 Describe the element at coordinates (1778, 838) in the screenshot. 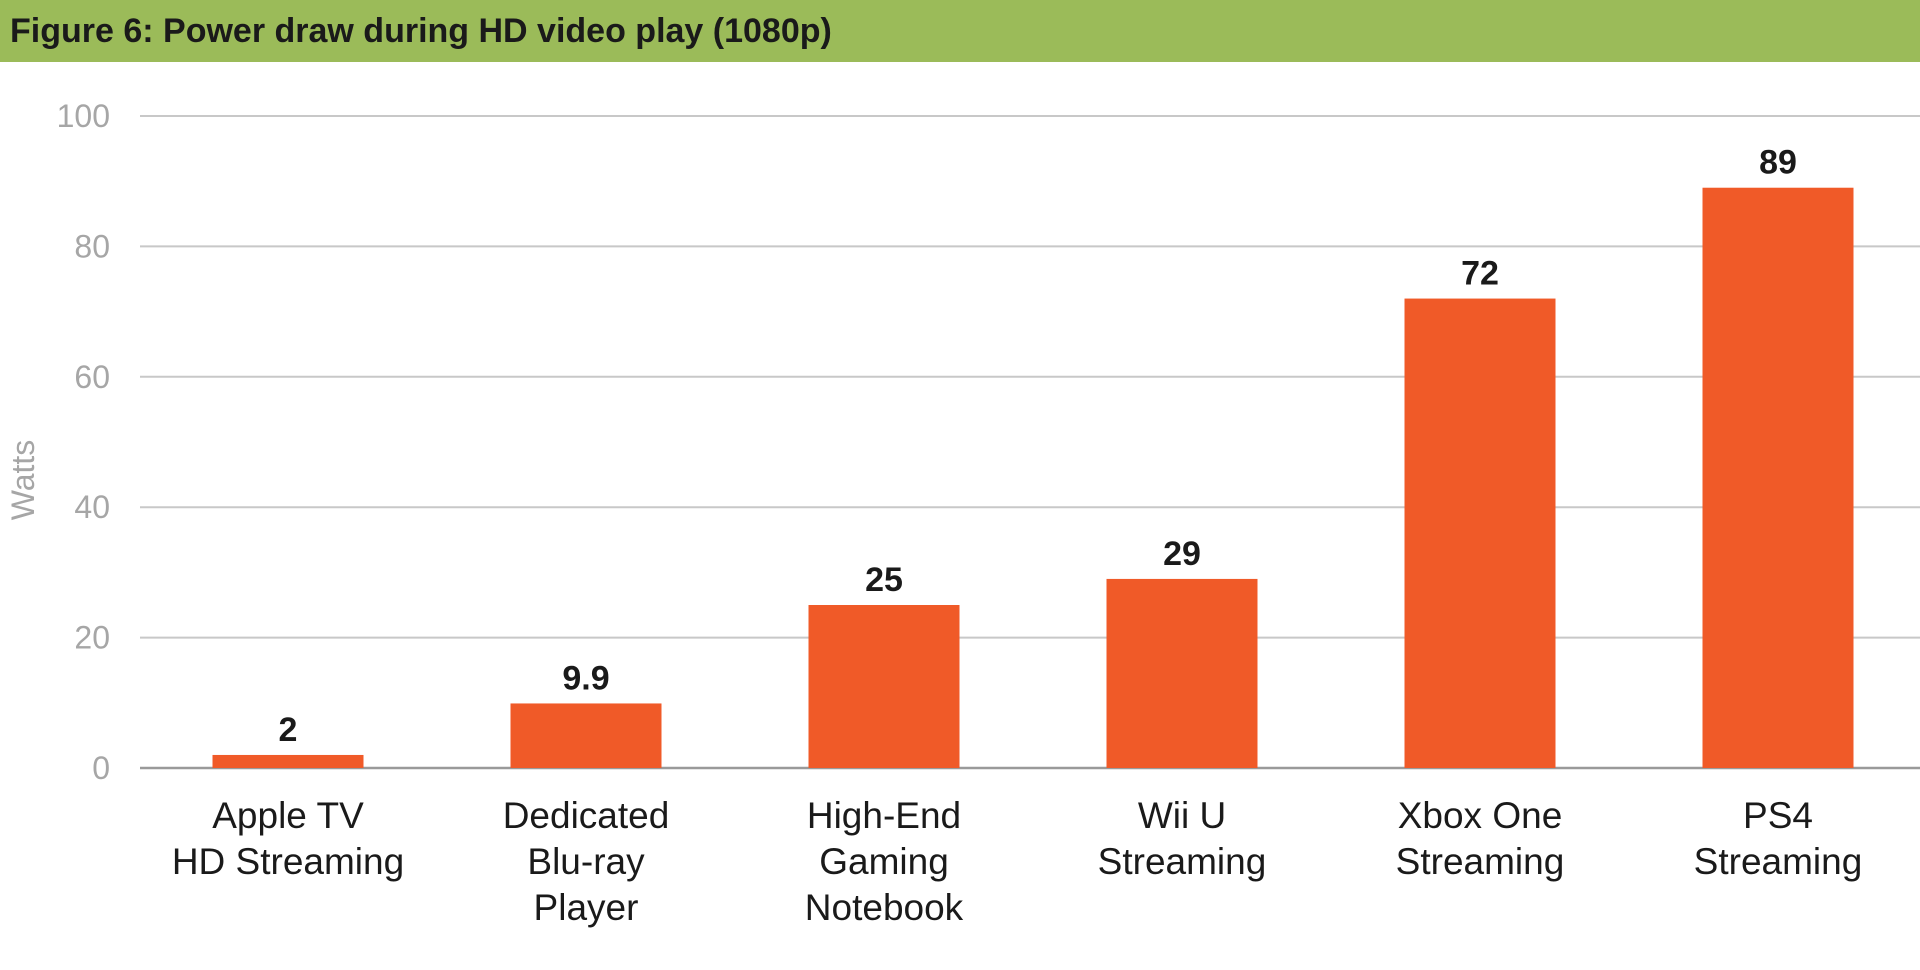

I see `x-tick-label: PS4 Streaming` at that location.